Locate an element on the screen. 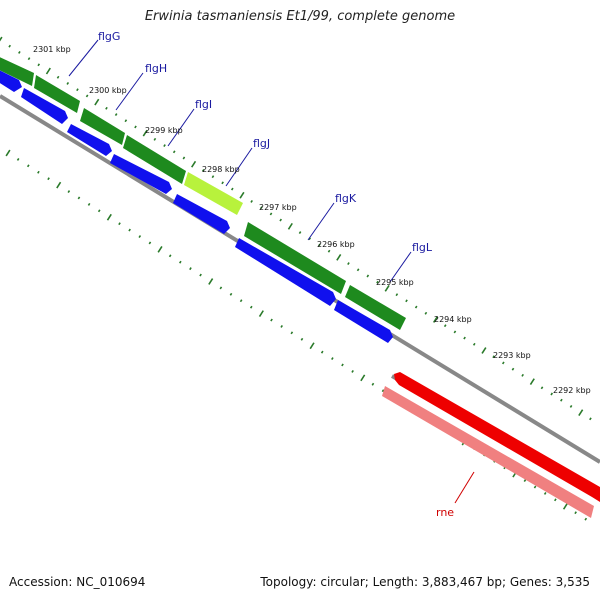 This screenshot has width=600, height=600. cds-flgG is located at coordinates (17, 70).